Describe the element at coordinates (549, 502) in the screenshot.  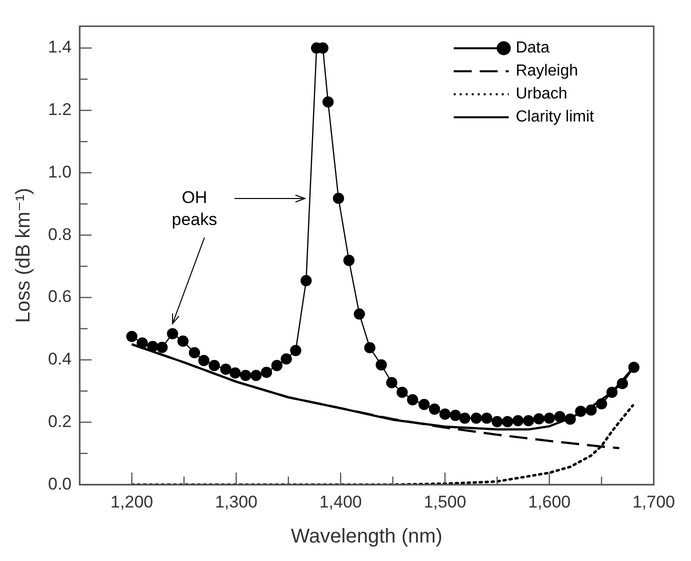
I see `x-tick-label: 1,600` at that location.